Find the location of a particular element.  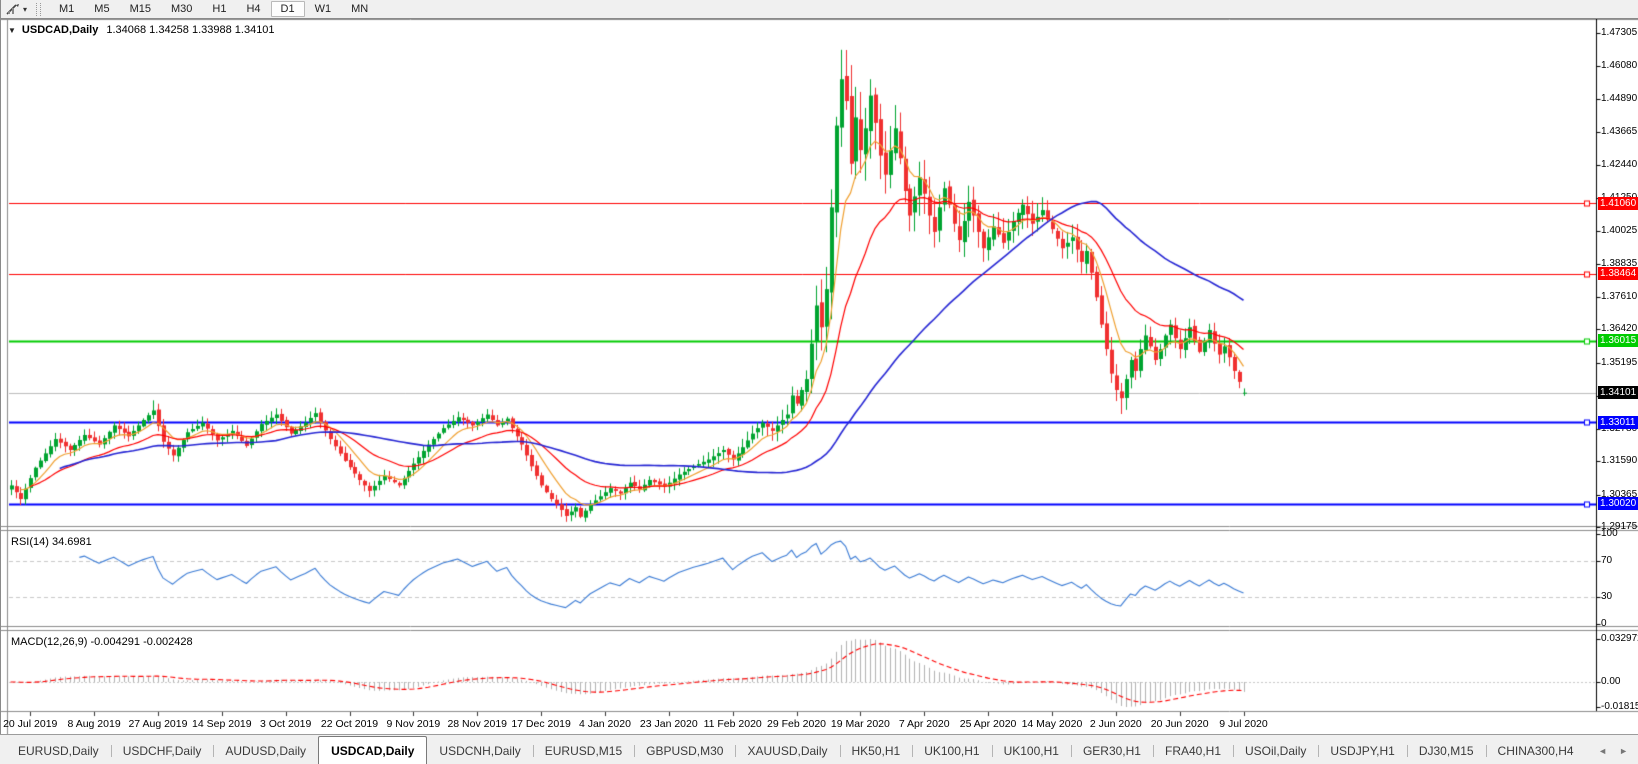

date-axis-label: 14 Sep 2019 is located at coordinates (222, 724).